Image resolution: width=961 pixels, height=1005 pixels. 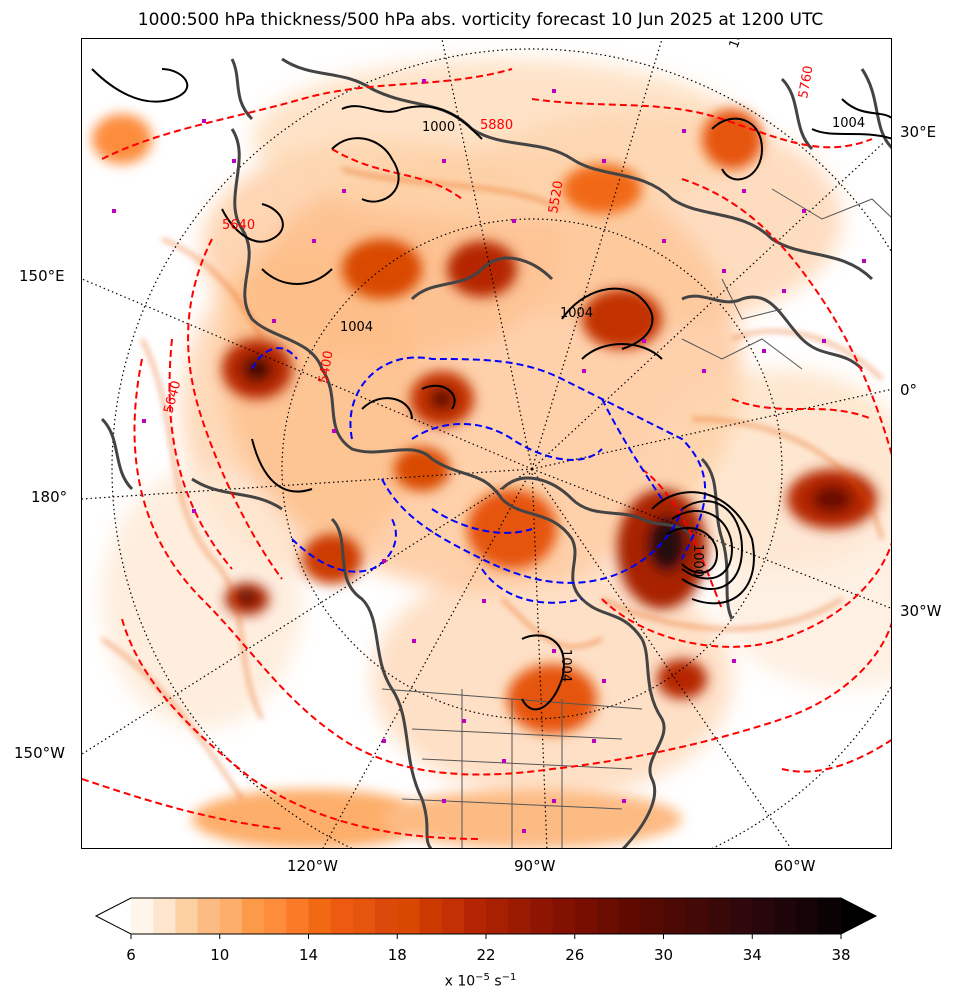 I want to click on colorbar-extend-max, so click(x=858, y=916).